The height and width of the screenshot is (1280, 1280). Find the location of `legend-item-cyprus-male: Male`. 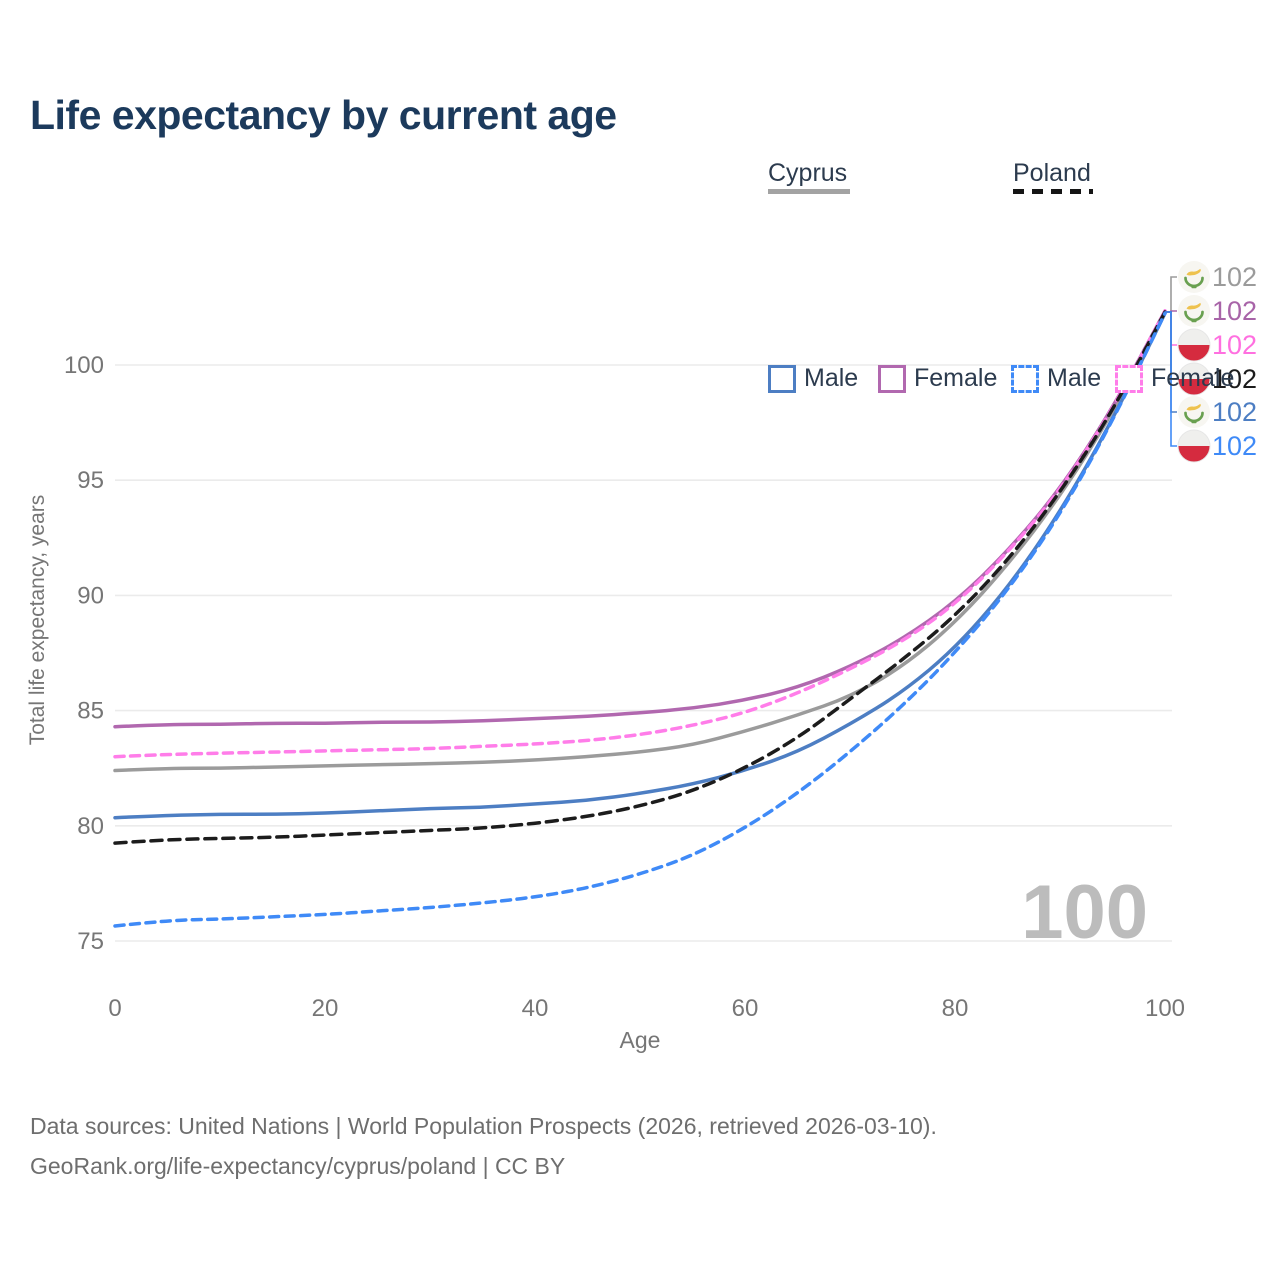

legend-item-cyprus-male: Male is located at coordinates (813, 378).